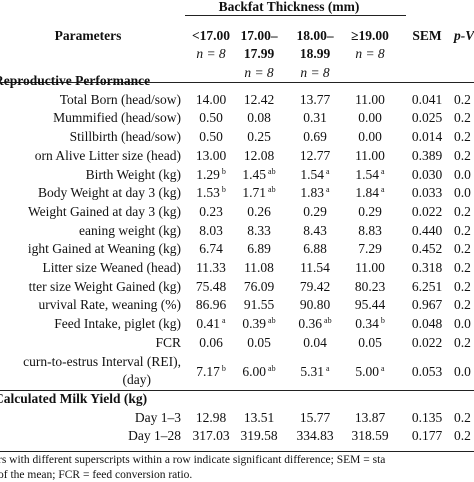 The height and width of the screenshot is (482, 474). What do you see at coordinates (259, 417) in the screenshot?
I see `value-cell: 13.51` at bounding box center [259, 417].